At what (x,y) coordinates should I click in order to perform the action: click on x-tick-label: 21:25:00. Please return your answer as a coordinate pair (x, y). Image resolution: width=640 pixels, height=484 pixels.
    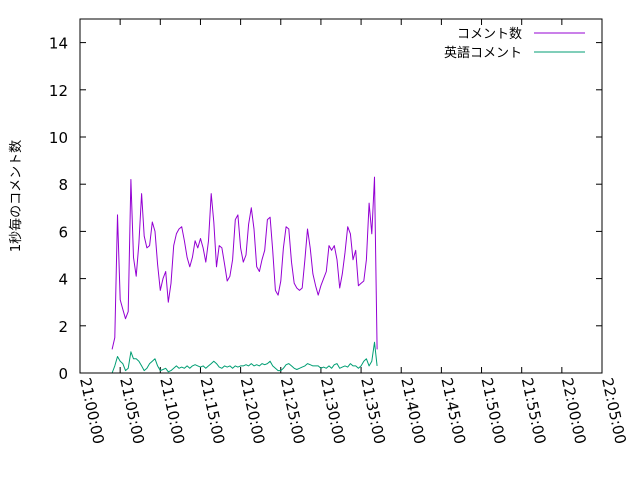
    Looking at the image, I should click on (293, 411).